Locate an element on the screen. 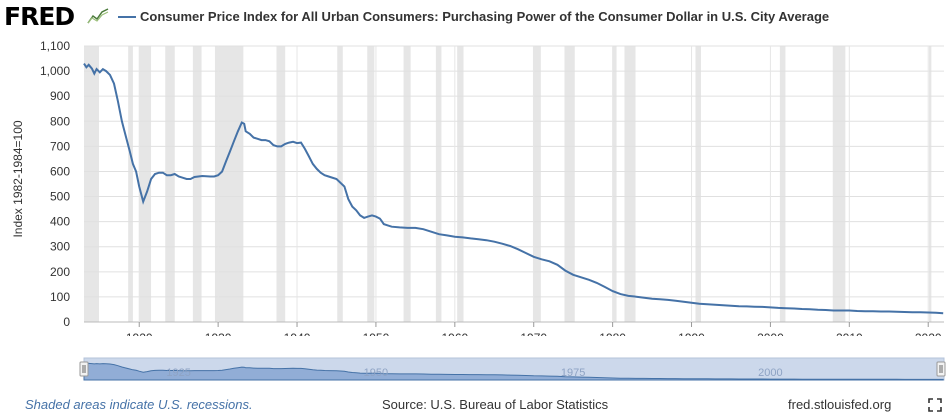 This screenshot has height=419, width=951. y-tick-label: 100 is located at coordinates (60, 297).